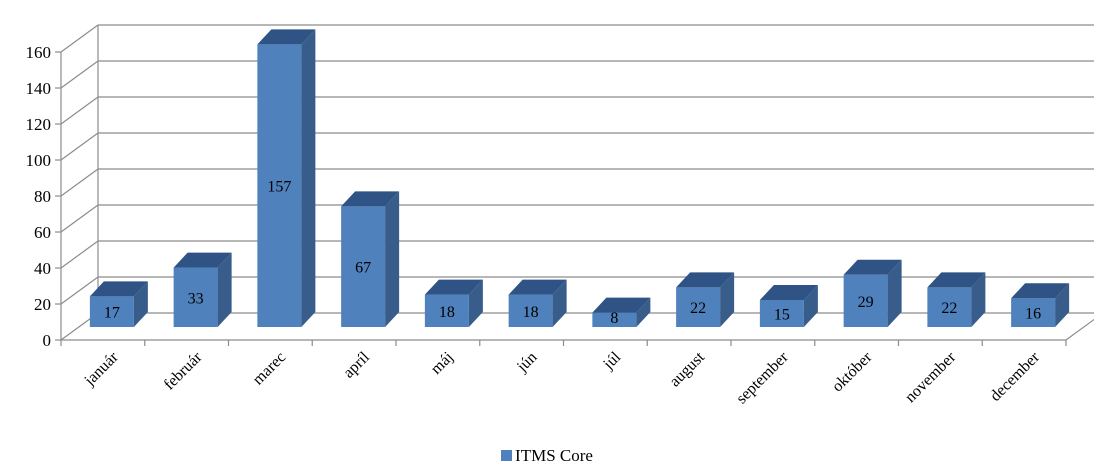  What do you see at coordinates (356, 364) in the screenshot?
I see `category-label: apríl` at bounding box center [356, 364].